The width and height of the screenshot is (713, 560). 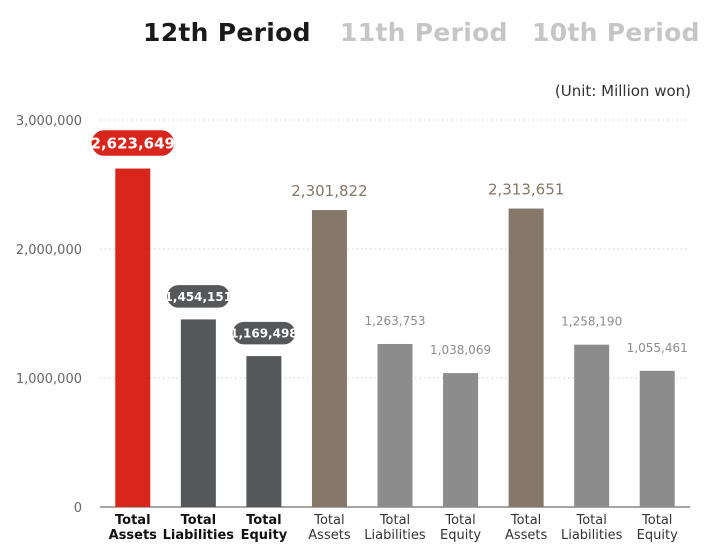 I want to click on value-label: 2,301,822, so click(x=329, y=191).